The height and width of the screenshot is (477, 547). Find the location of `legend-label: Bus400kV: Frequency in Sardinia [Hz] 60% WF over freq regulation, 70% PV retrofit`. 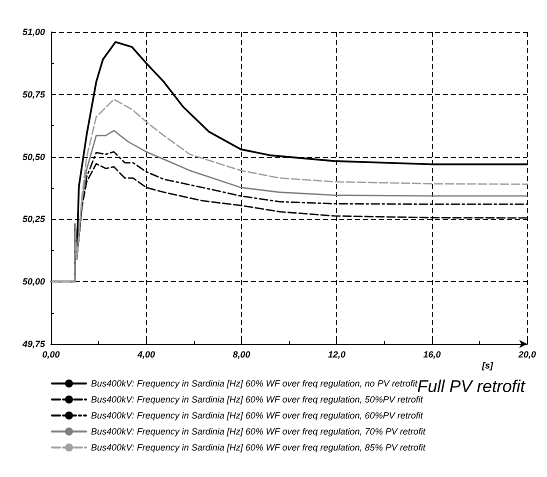

legend-label: Bus400kV: Frequency in Sardinia [Hz] 60% WF over freq regulation, 70% PV retrofit is located at coordinates (258, 431).